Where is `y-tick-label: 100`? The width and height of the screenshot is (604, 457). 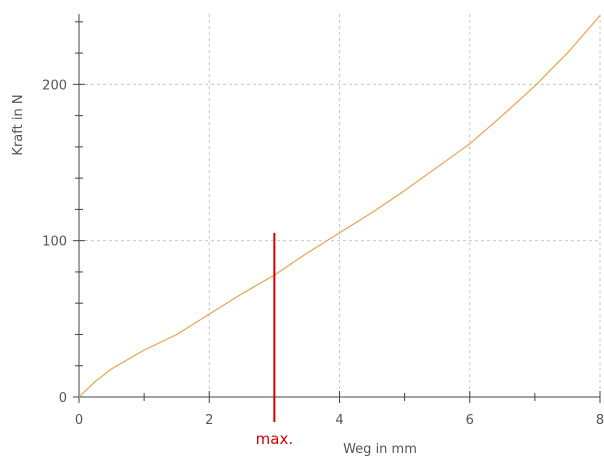
y-tick-label: 100 is located at coordinates (54, 242).